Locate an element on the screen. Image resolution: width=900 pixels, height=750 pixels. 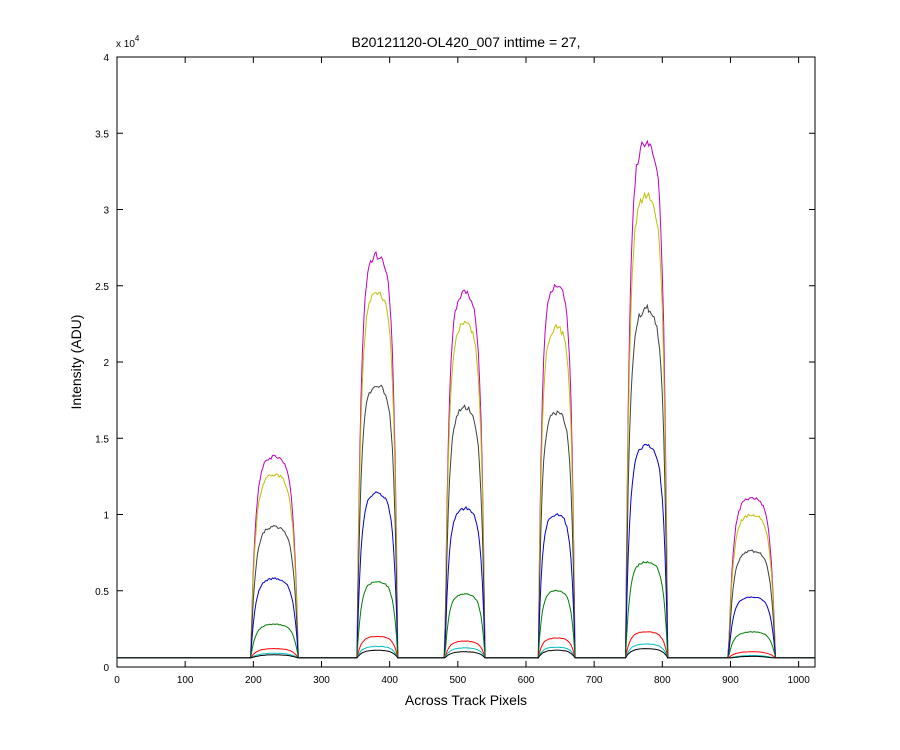
y-tick-label: 0.5 is located at coordinates (102, 592).